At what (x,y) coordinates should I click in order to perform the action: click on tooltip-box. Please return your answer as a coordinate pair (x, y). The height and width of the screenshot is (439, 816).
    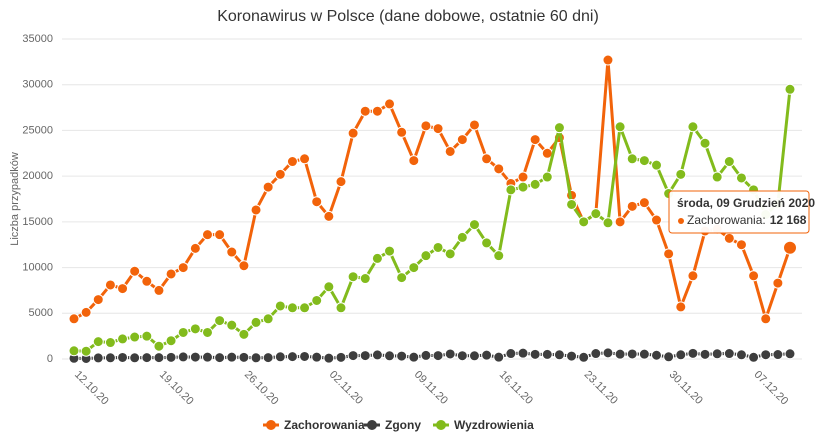
    Looking at the image, I should click on (739, 212).